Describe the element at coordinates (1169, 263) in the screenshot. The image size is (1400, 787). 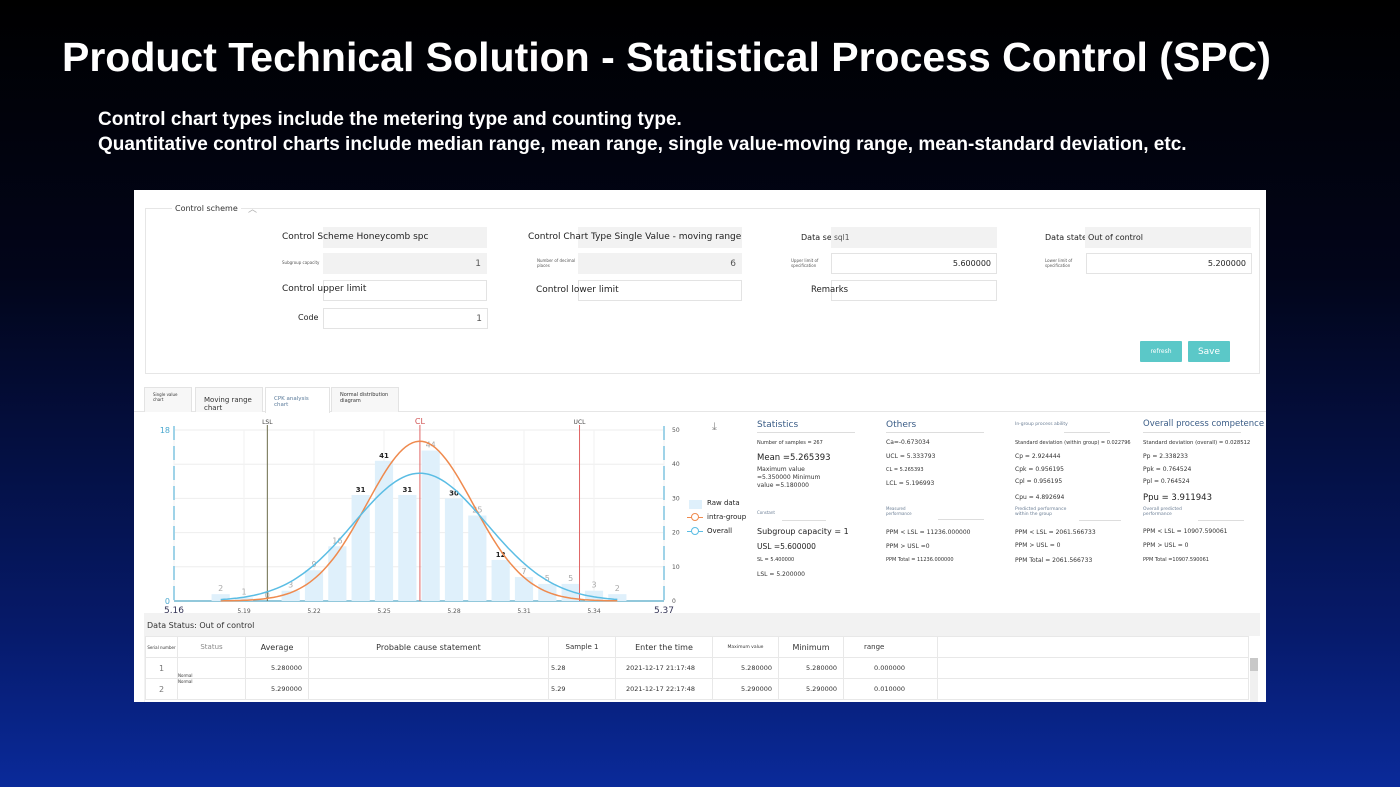
I see `lsl-input: 5.200000` at that location.